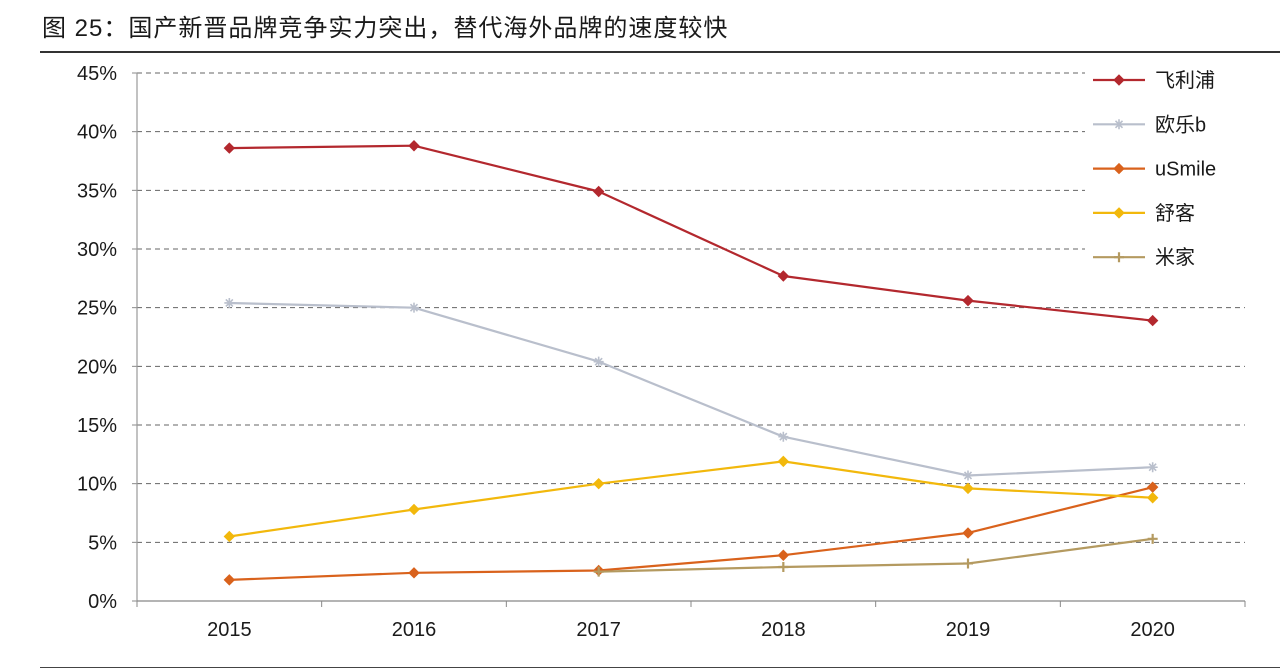  What do you see at coordinates (968, 630) in the screenshot?
I see `x-tick-label: 2019` at bounding box center [968, 630].